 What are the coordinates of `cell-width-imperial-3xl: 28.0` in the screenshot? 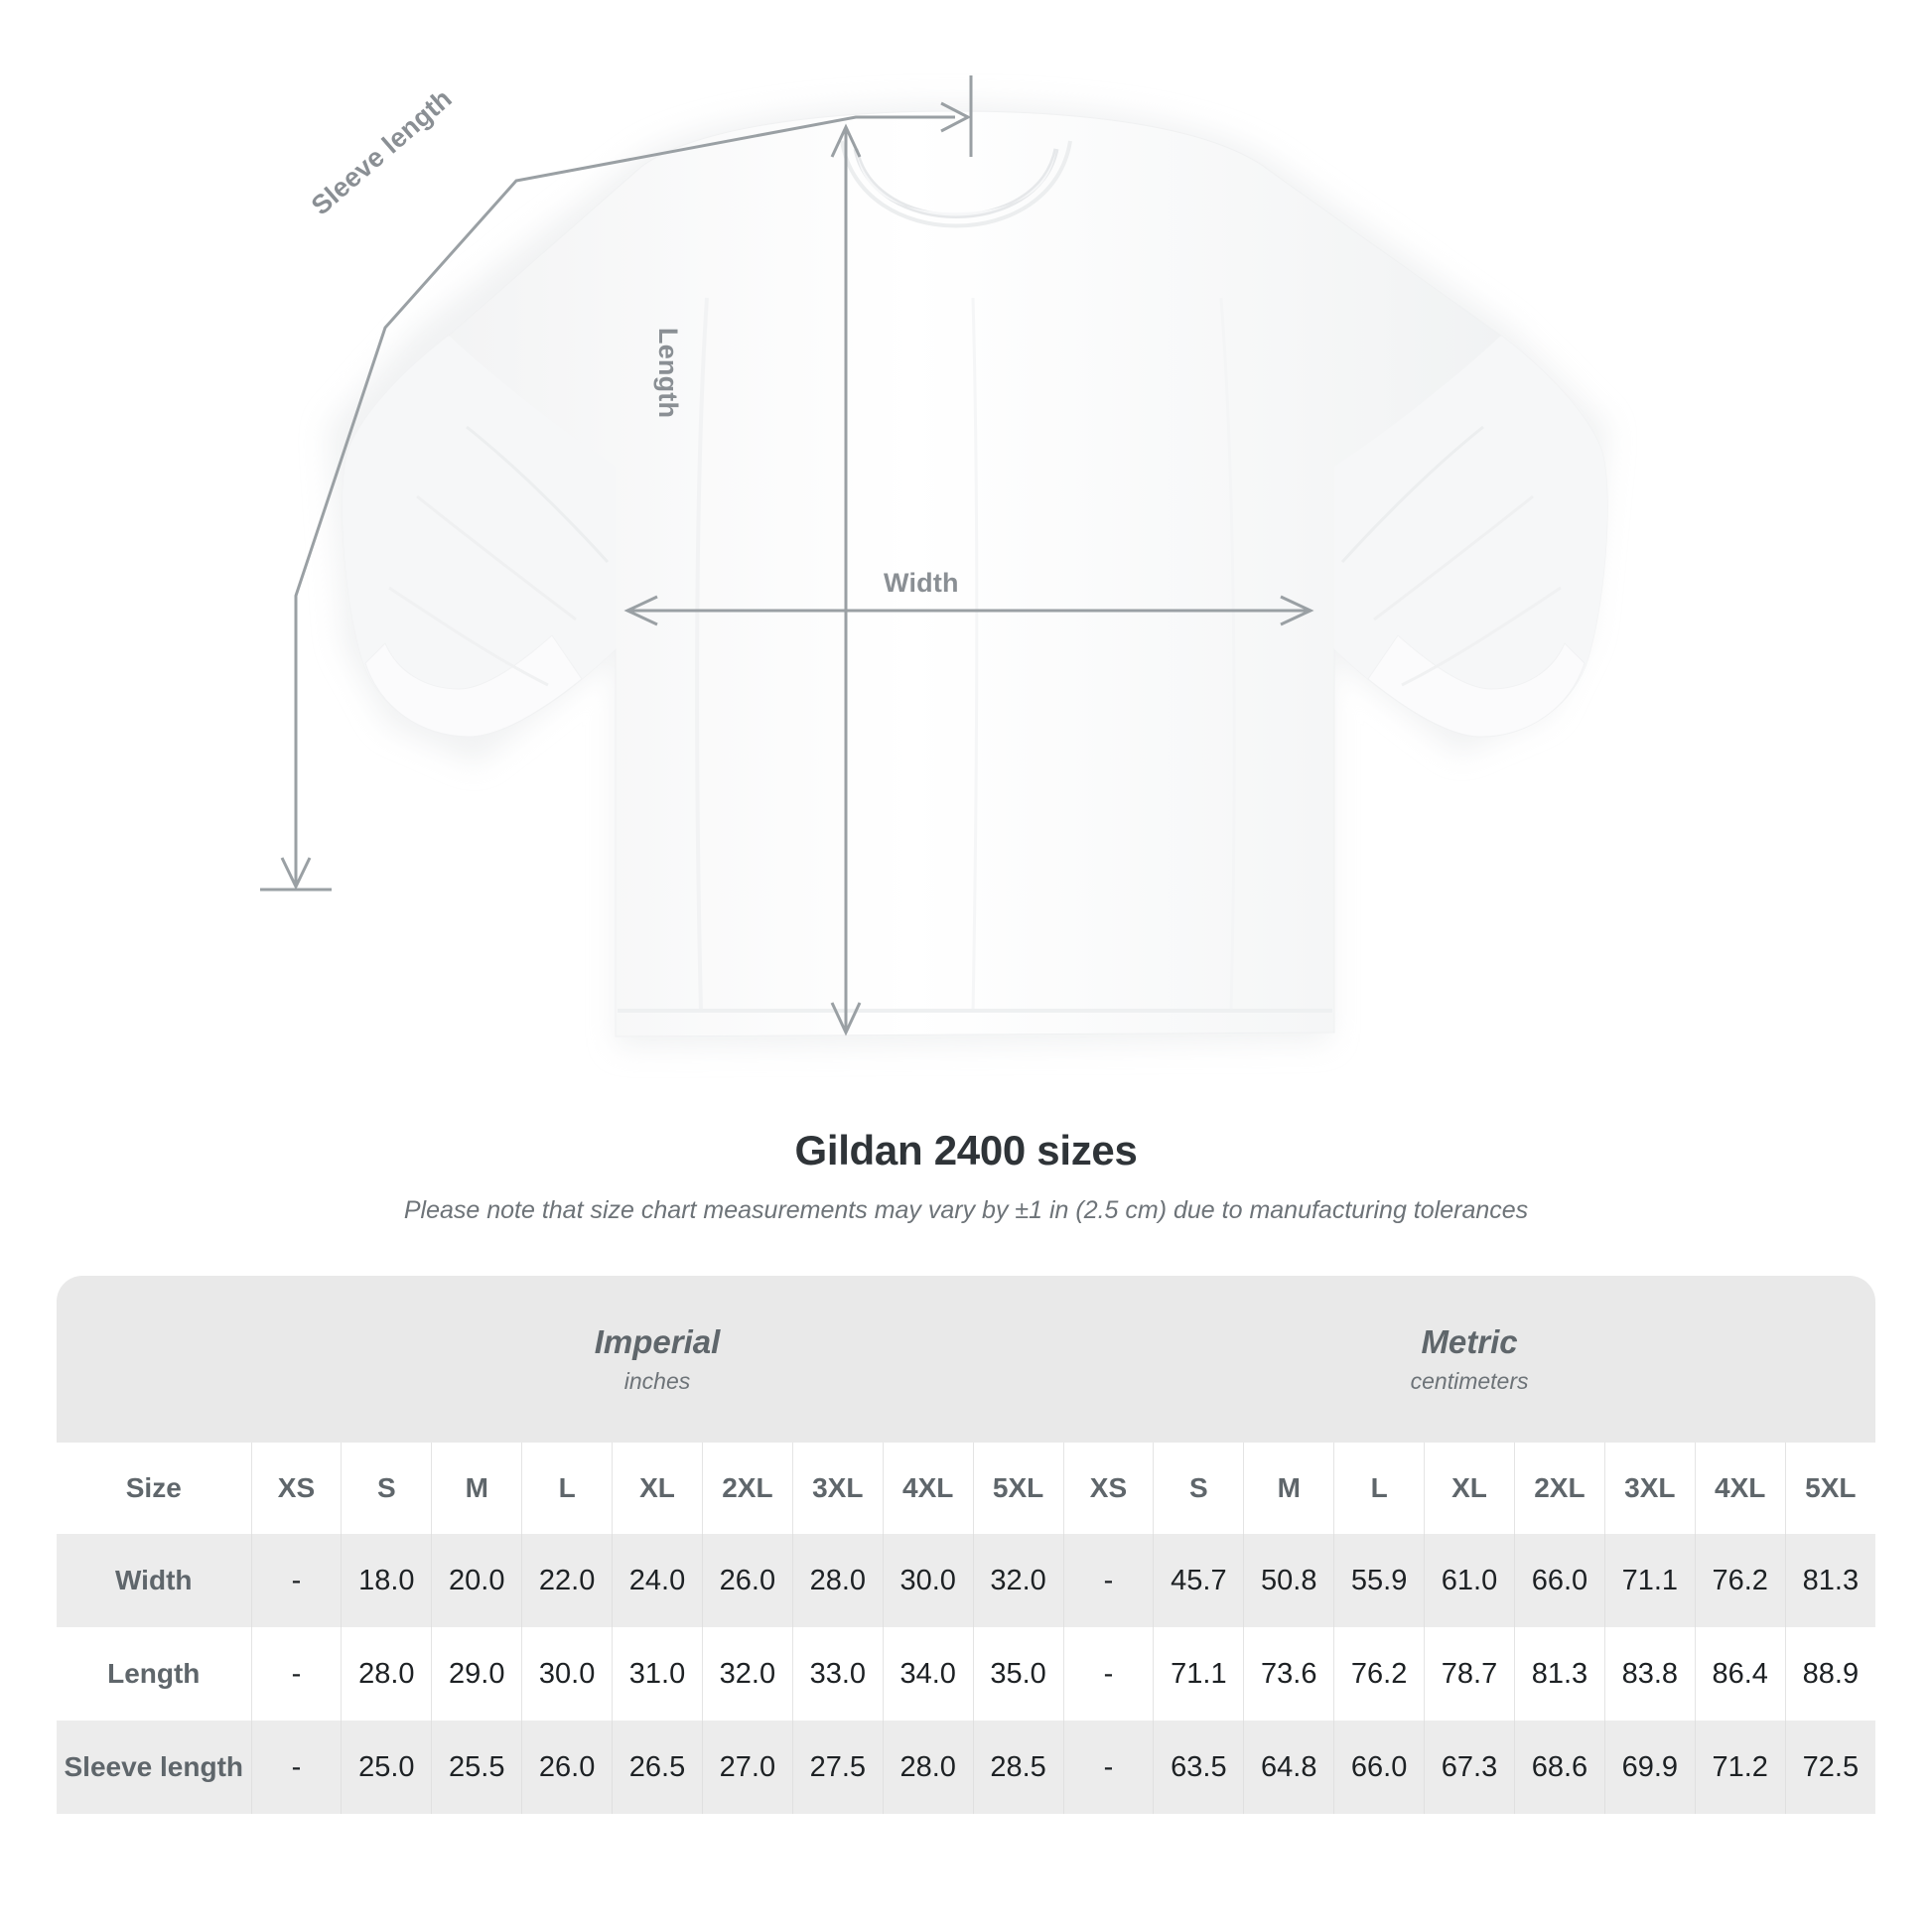 It's located at (837, 1581).